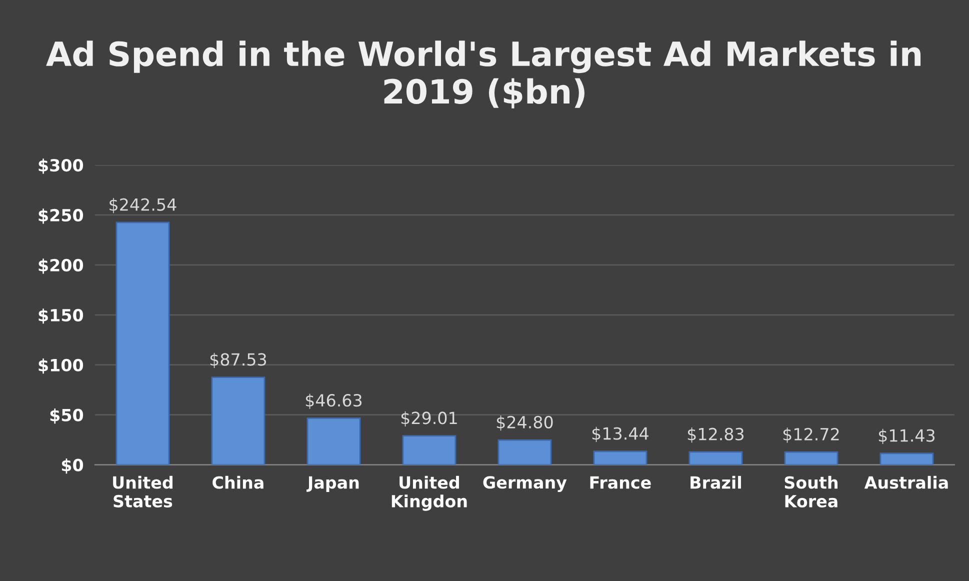 The height and width of the screenshot is (581, 969). I want to click on x-tick-label: Germany, so click(525, 484).